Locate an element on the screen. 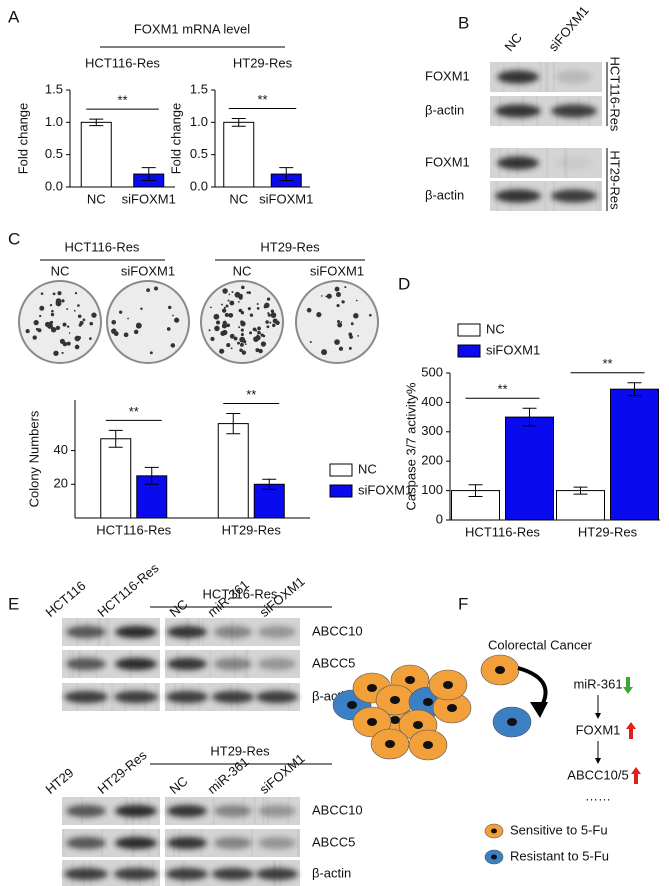  y-axis-label: Colony Numbers is located at coordinates (33, 458).